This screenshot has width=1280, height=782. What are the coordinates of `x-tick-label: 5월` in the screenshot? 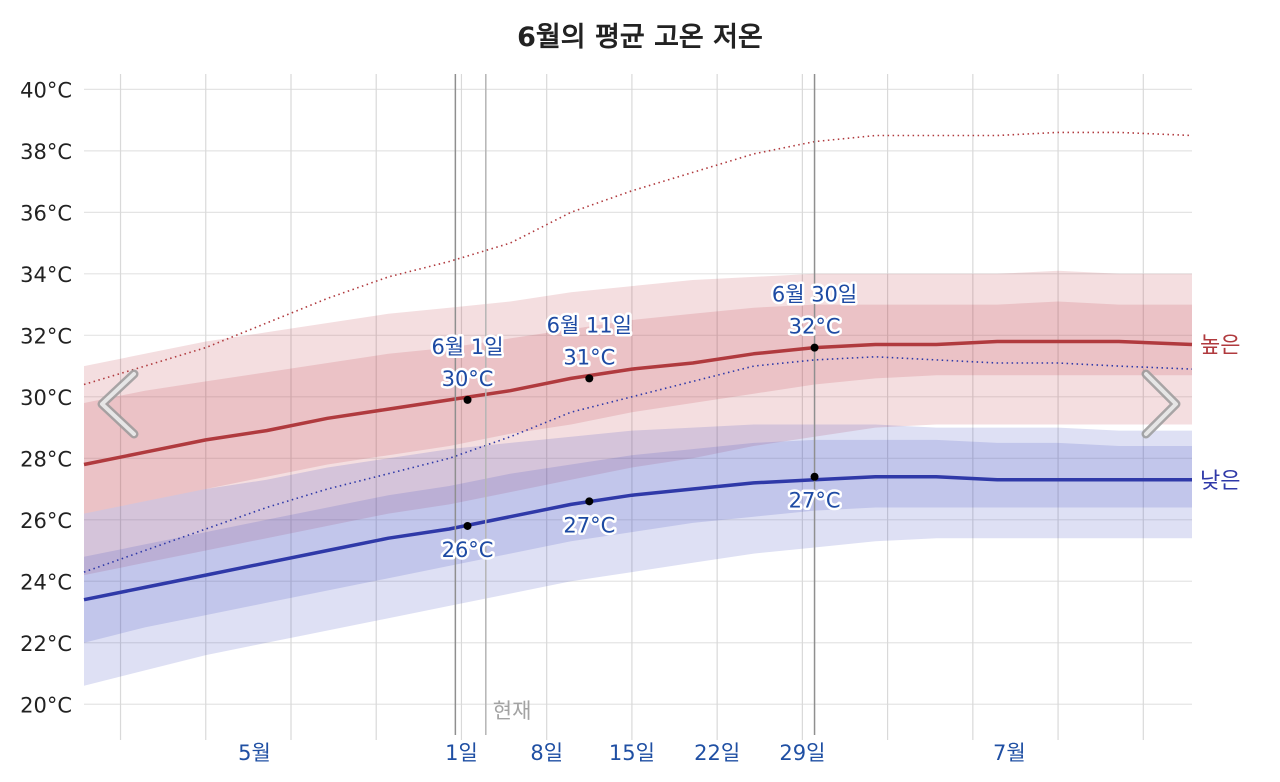 It's located at (254, 753).